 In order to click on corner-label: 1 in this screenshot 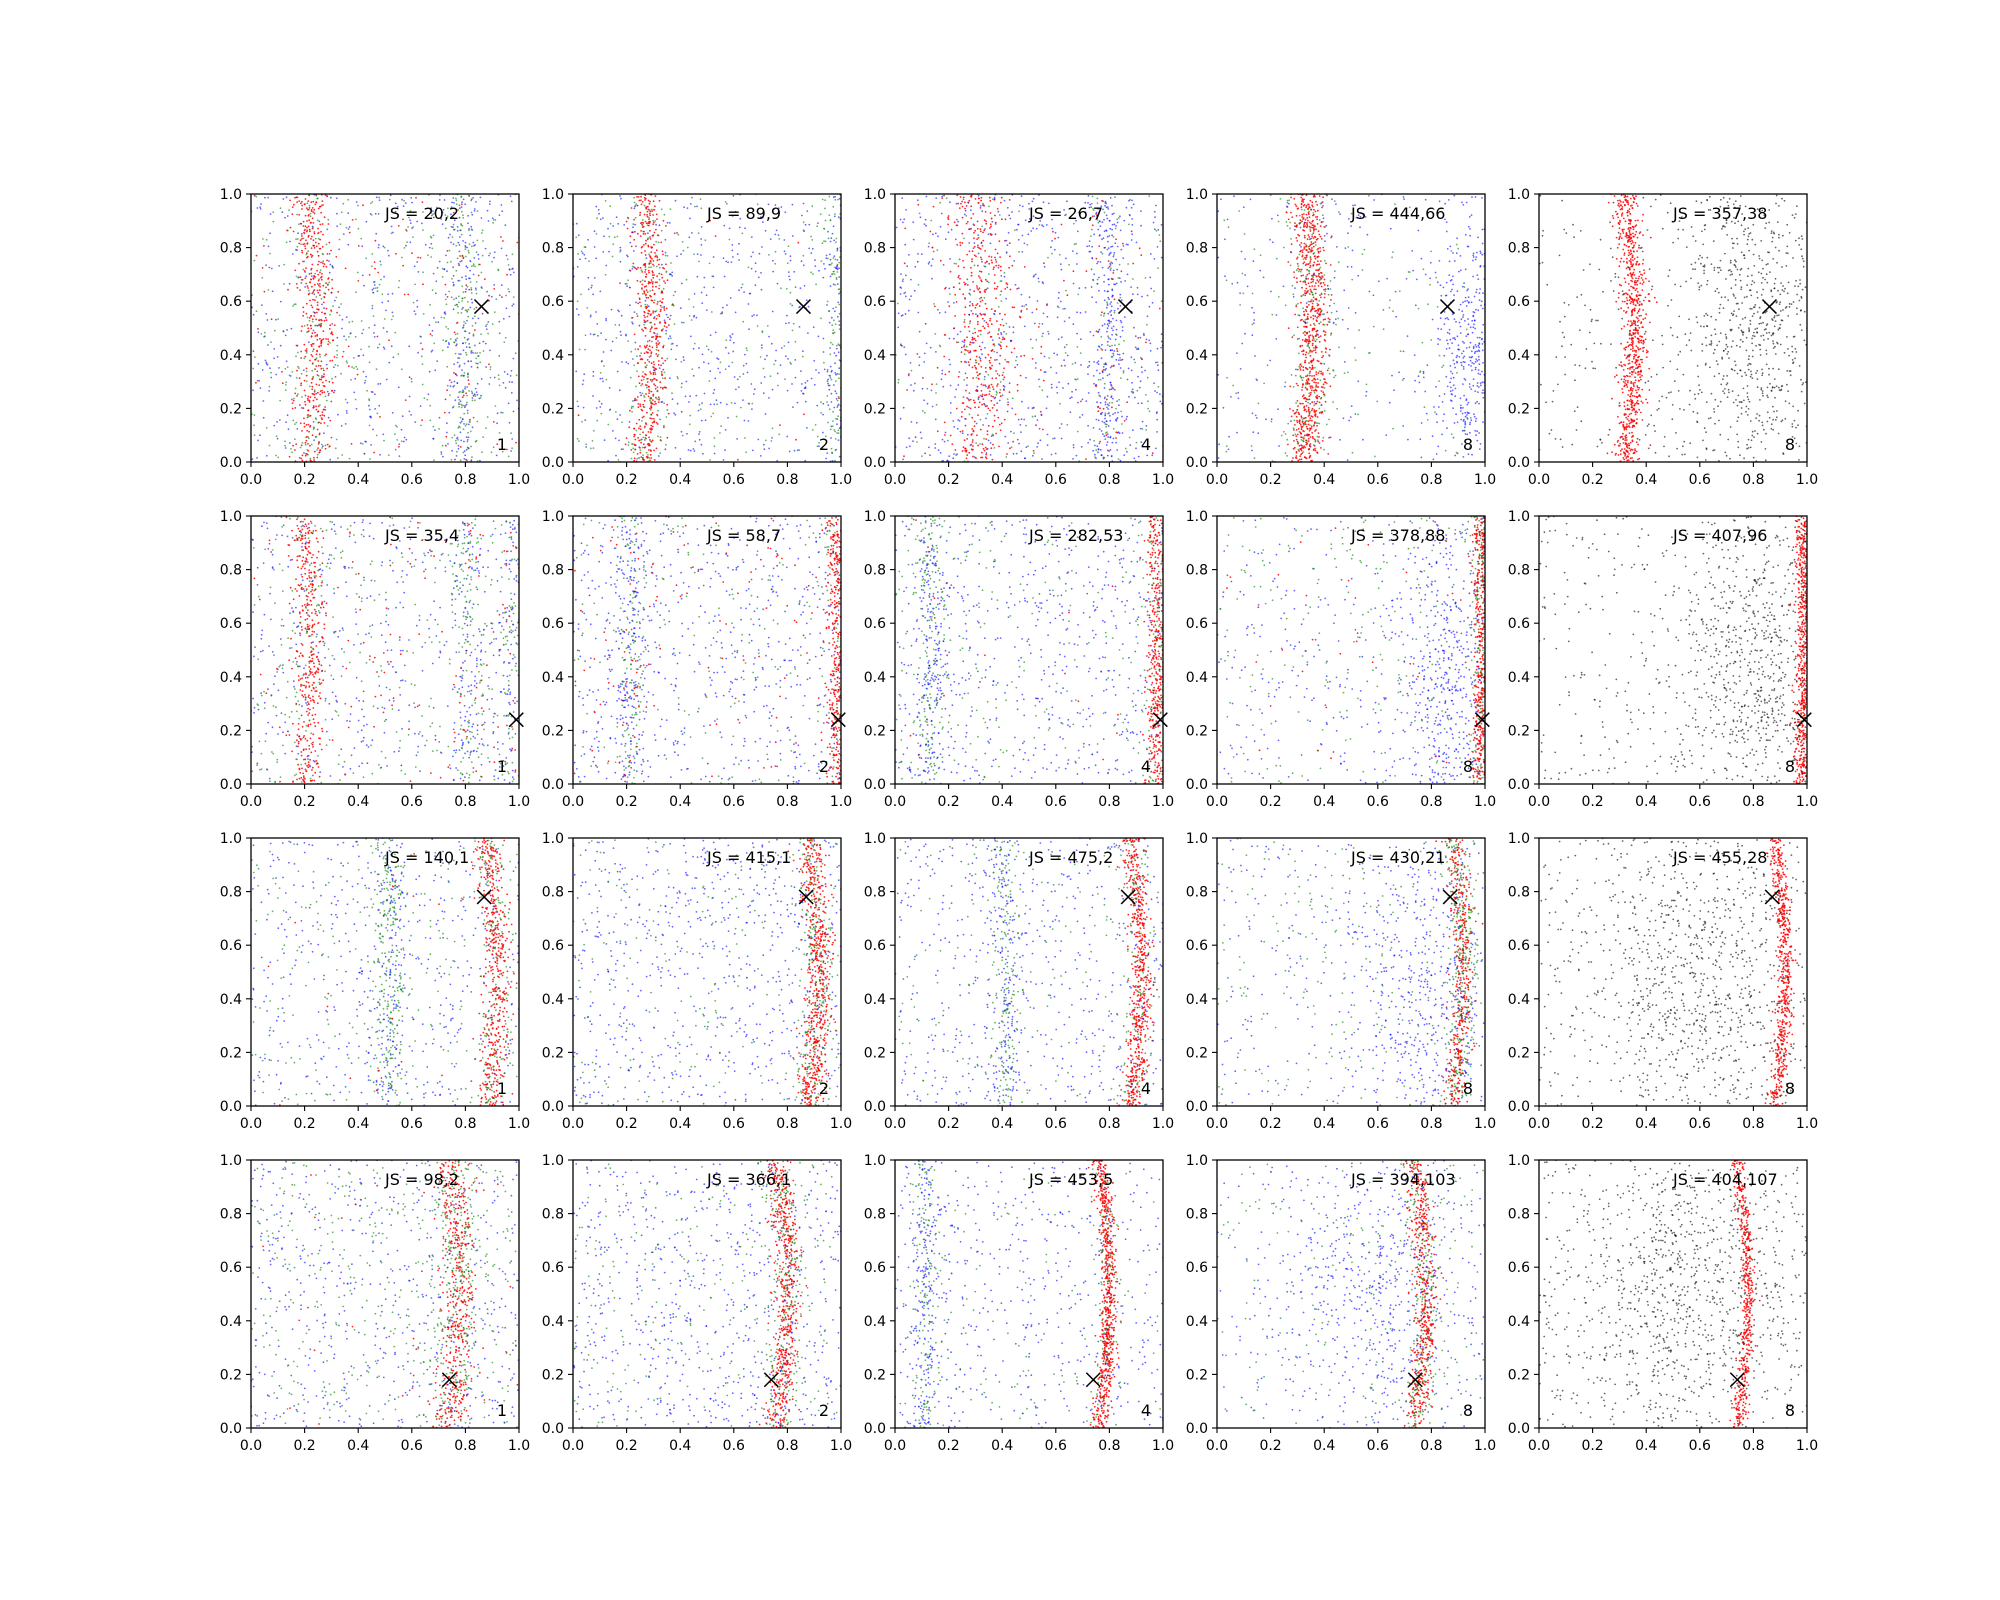, I will do `click(502, 444)`.